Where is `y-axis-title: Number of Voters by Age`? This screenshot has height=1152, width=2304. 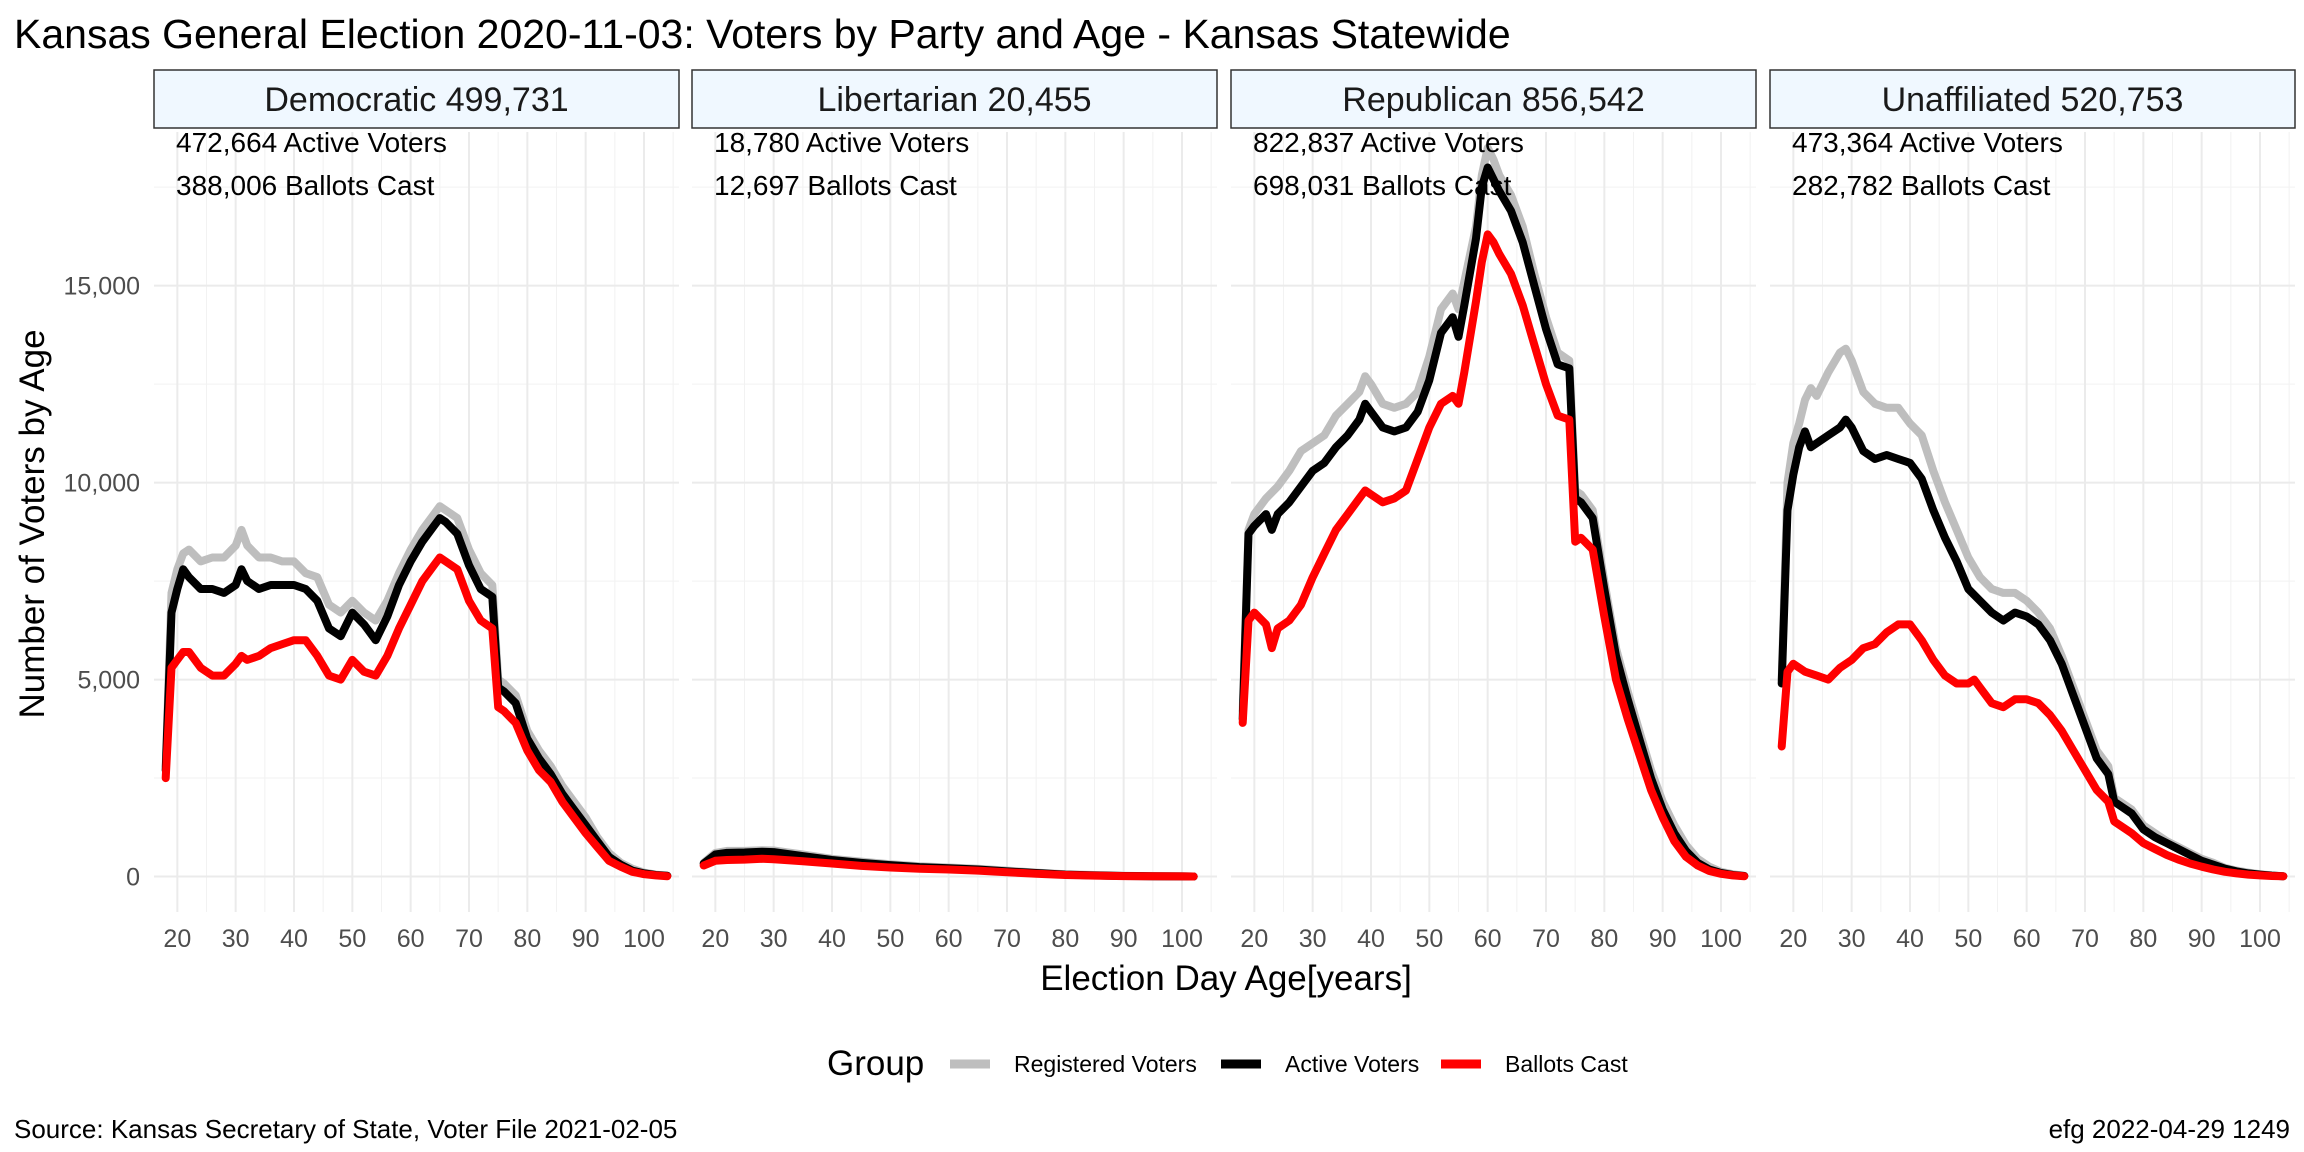 y-axis-title: Number of Voters by Age is located at coordinates (32, 523).